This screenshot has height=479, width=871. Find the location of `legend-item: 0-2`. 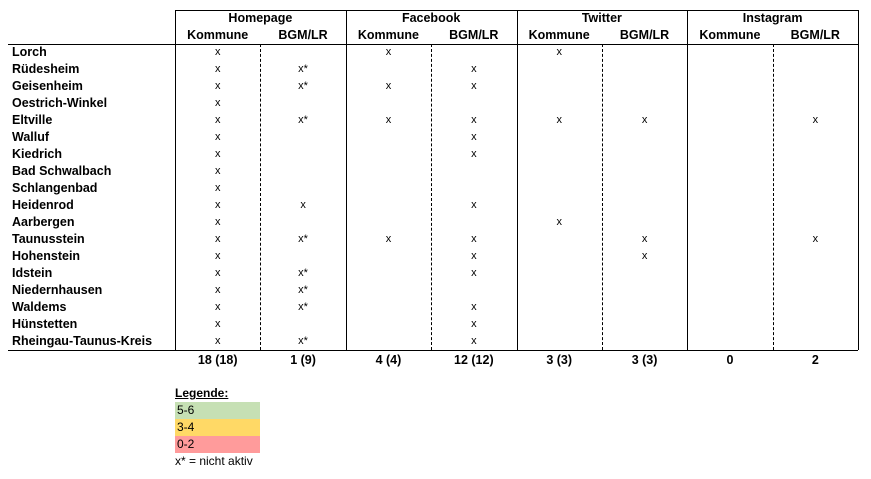

legend-item: 0-2 is located at coordinates (217, 444).